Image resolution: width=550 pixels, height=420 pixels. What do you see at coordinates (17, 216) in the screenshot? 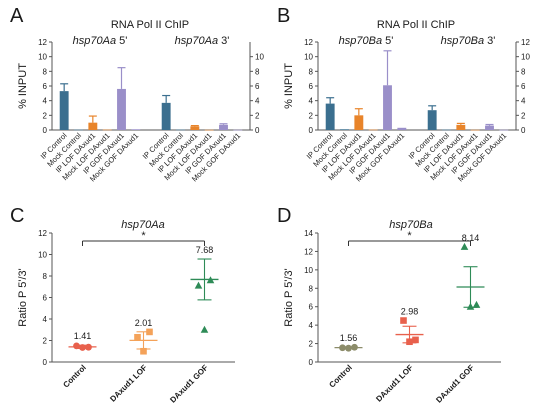
I see `panel-letter: C` at bounding box center [17, 216].